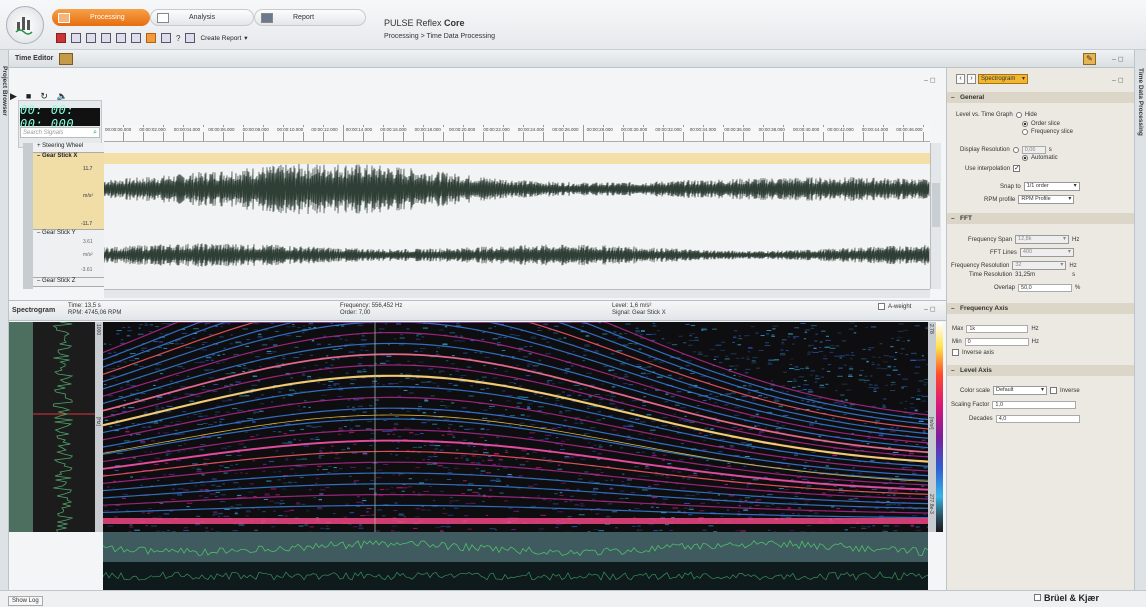 Image resolution: width=1146 pixels, height=607 pixels. What do you see at coordinates (25, 601) in the screenshot?
I see `show-log-button: Show Log` at bounding box center [25, 601].